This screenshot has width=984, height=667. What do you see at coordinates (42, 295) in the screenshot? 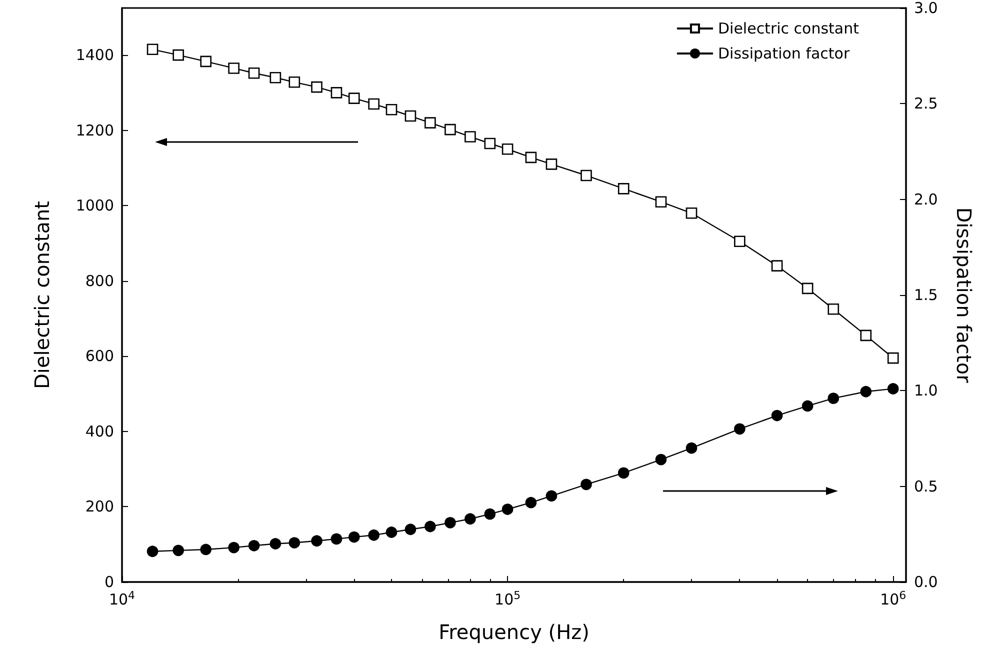
I see `y-axis-title: Dielectric constant` at bounding box center [42, 295].